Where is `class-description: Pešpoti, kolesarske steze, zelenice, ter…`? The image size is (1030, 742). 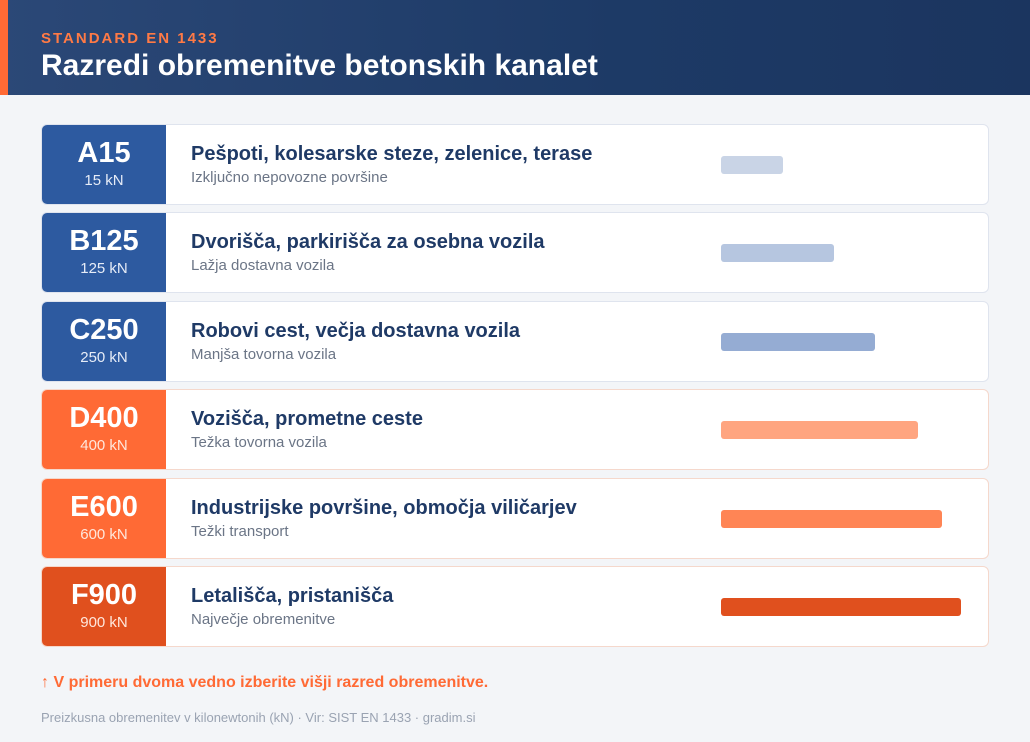 class-description: Pešpoti, kolesarske steze, zelenice, ter… is located at coordinates (391, 164).